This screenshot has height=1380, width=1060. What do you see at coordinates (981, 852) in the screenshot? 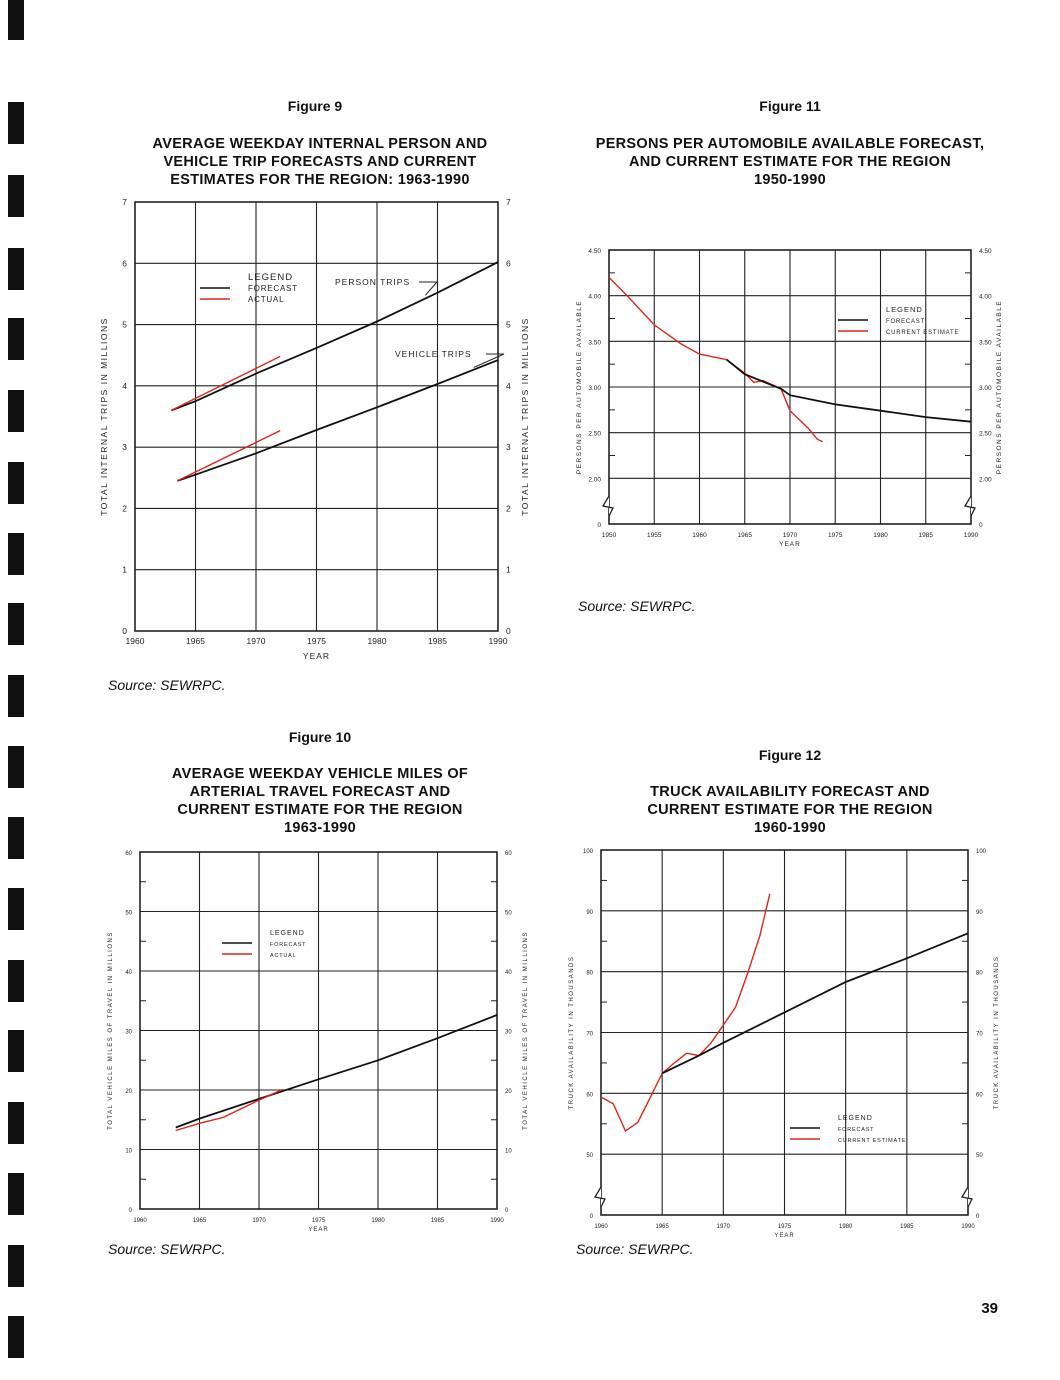
I see `y-tick-label-right: 100` at bounding box center [981, 852].